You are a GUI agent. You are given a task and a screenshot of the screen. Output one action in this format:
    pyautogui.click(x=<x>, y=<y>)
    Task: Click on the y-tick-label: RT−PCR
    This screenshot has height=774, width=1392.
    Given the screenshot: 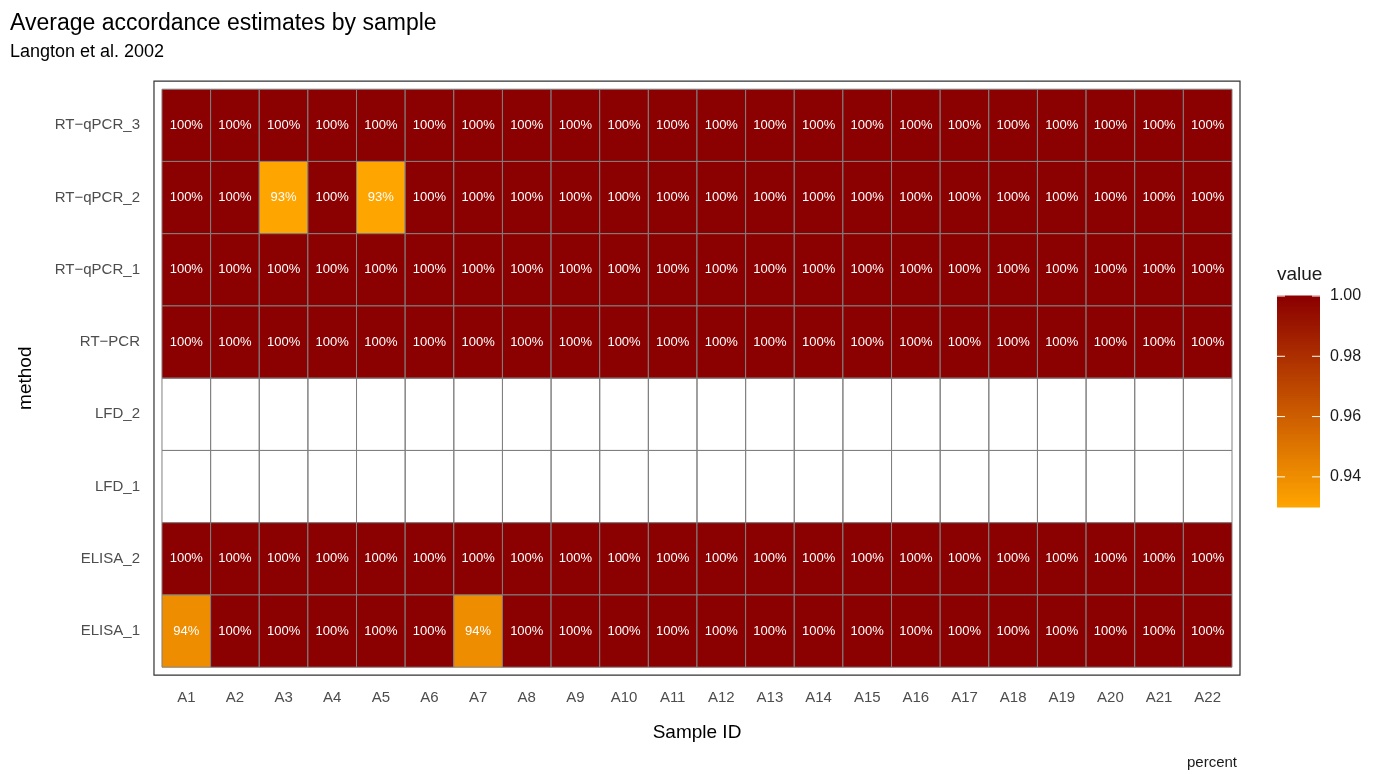 What is the action you would take?
    pyautogui.click(x=110, y=341)
    